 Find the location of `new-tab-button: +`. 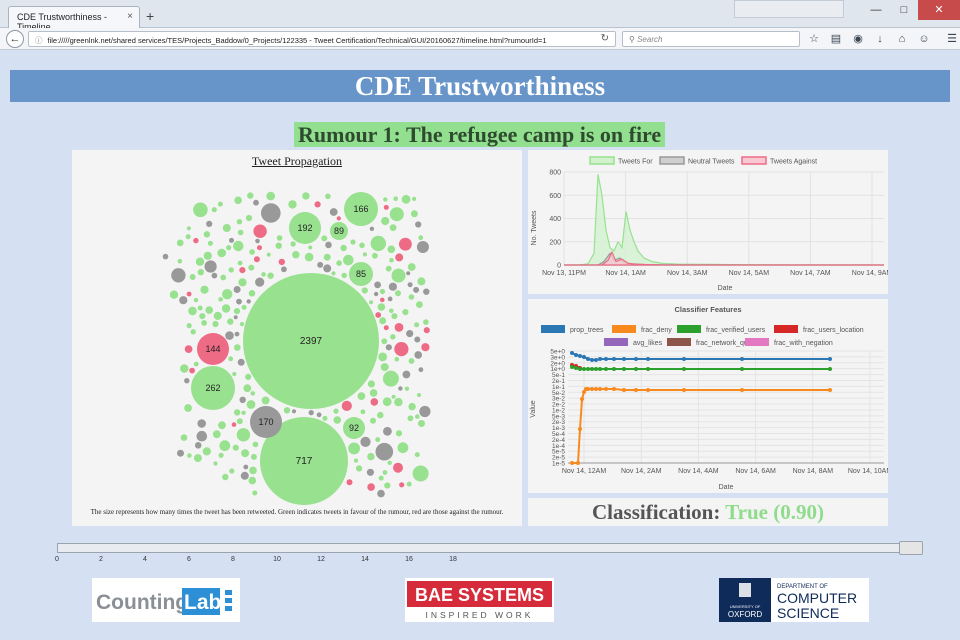

new-tab-button: + is located at coordinates (150, 16).